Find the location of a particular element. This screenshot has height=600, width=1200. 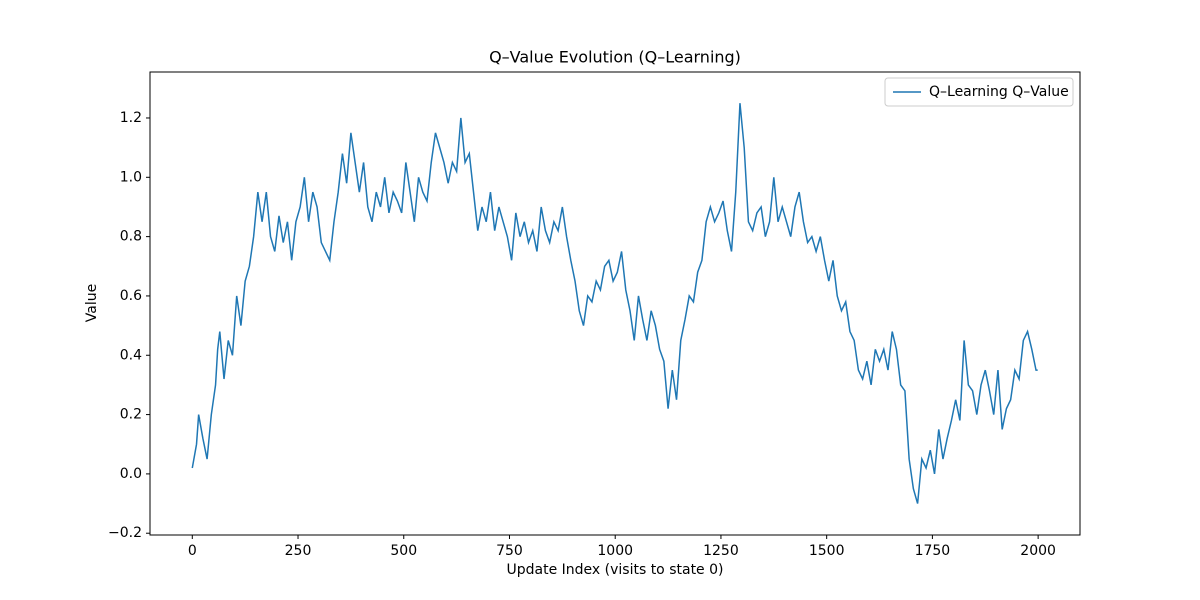

chart-title: Q–Value Evolution (Q–Learning) is located at coordinates (615, 57).